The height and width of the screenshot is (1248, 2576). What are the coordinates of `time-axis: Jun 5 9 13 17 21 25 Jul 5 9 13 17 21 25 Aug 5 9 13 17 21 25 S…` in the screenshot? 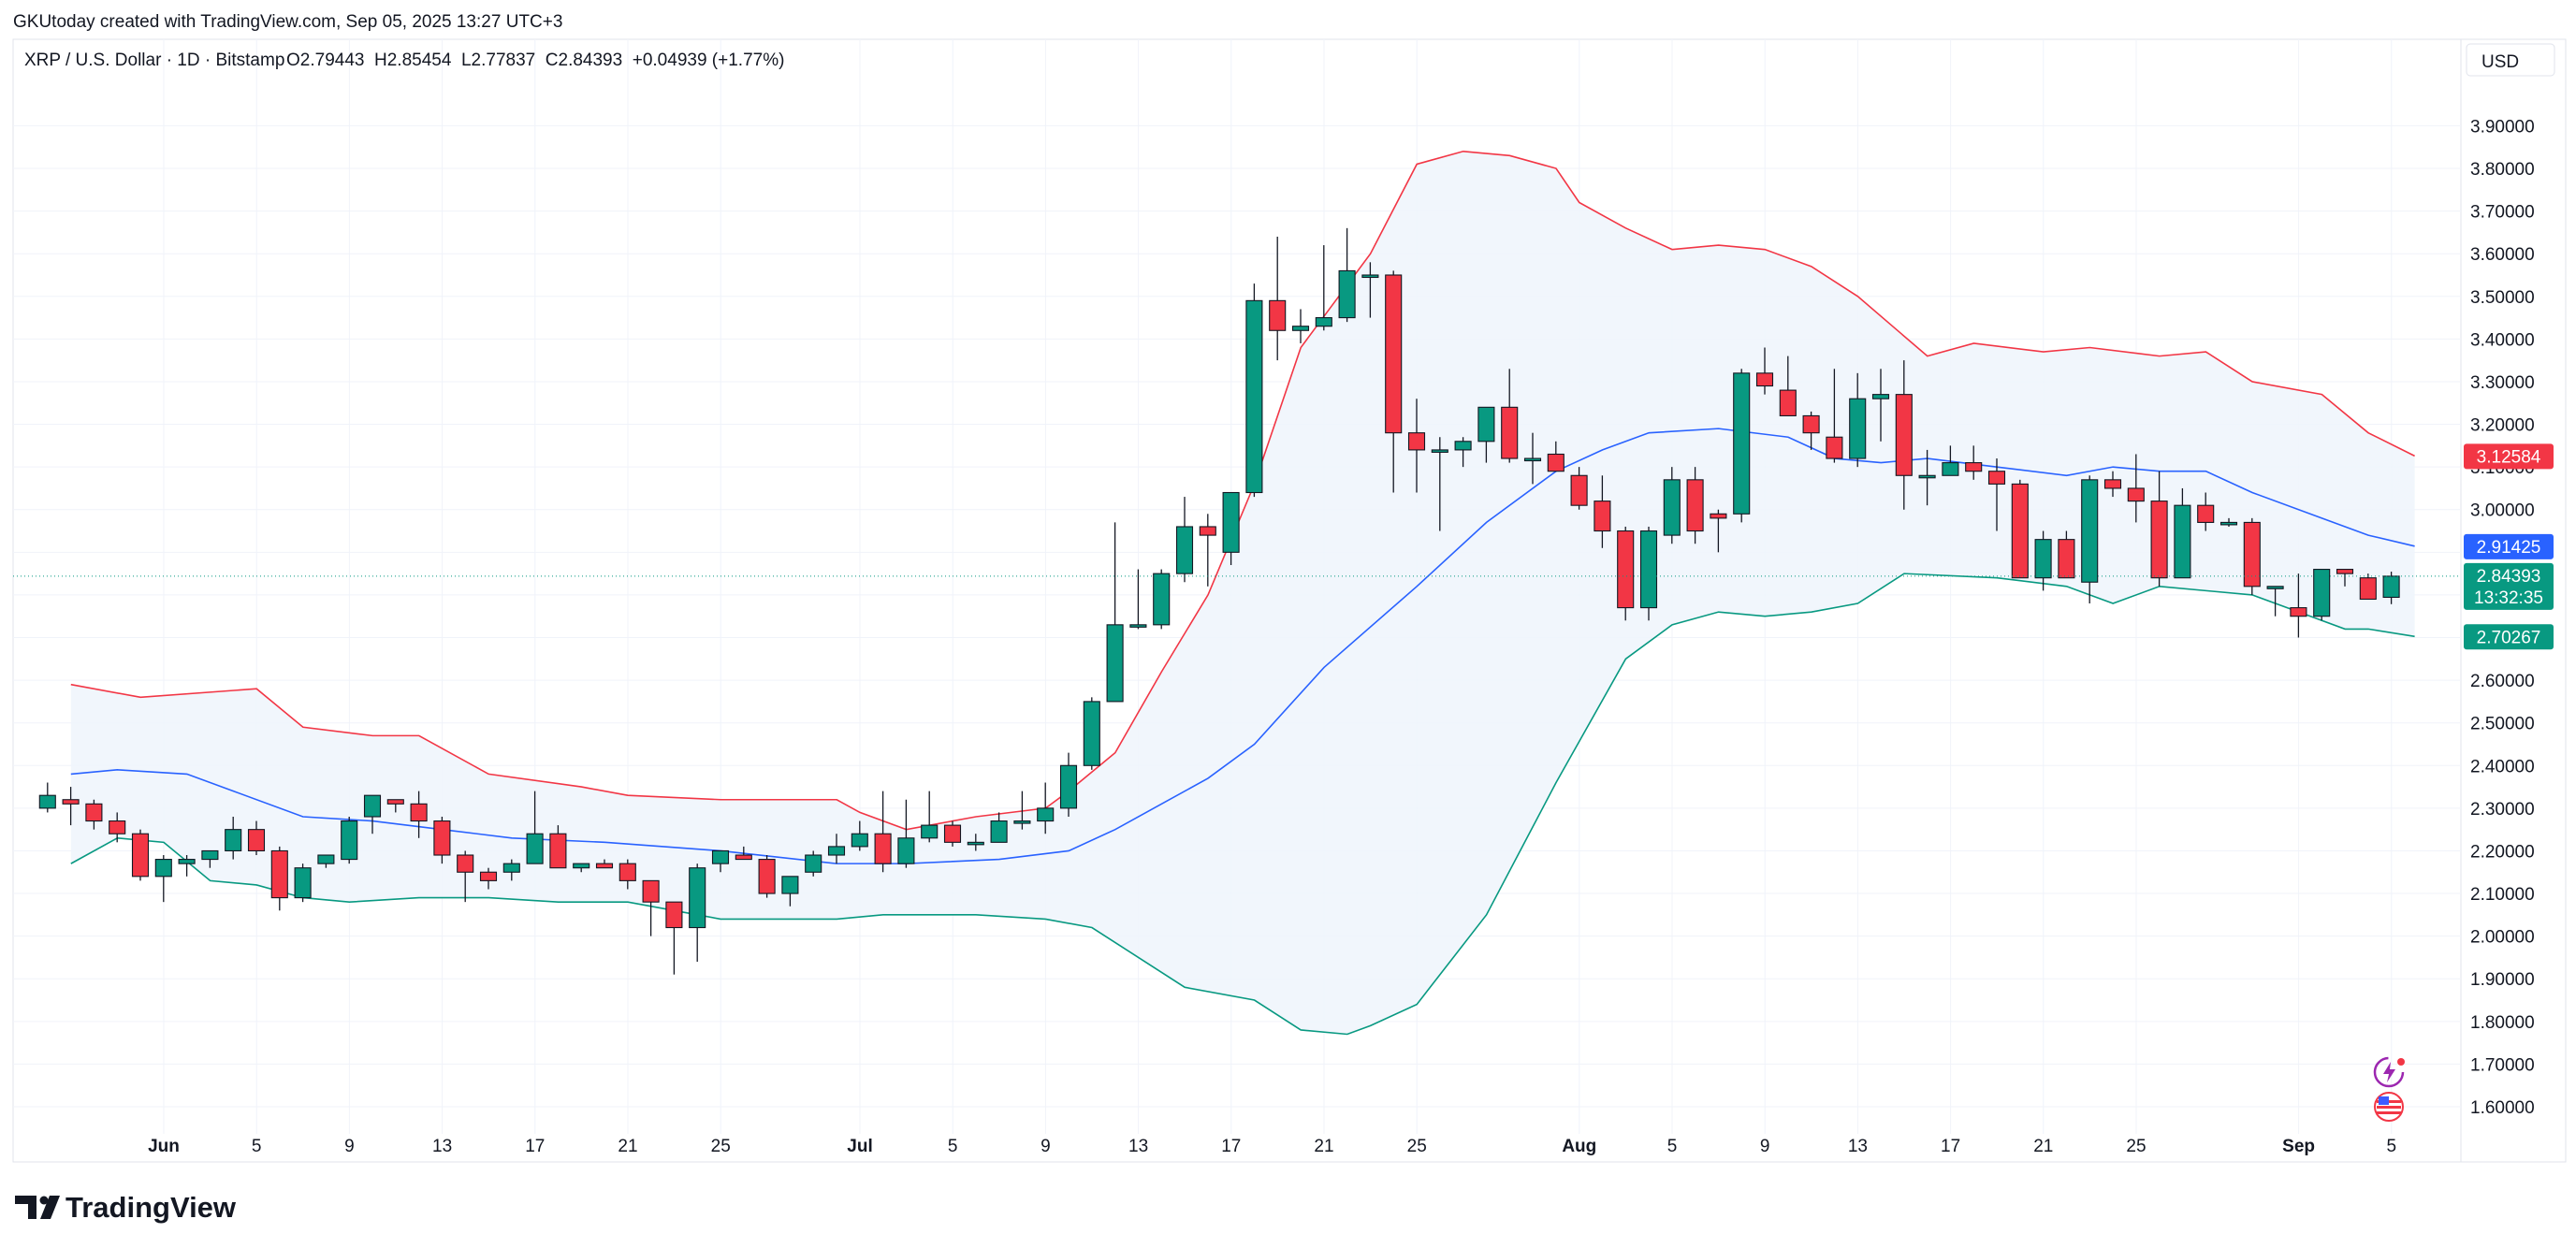 It's located at (1272, 1146).